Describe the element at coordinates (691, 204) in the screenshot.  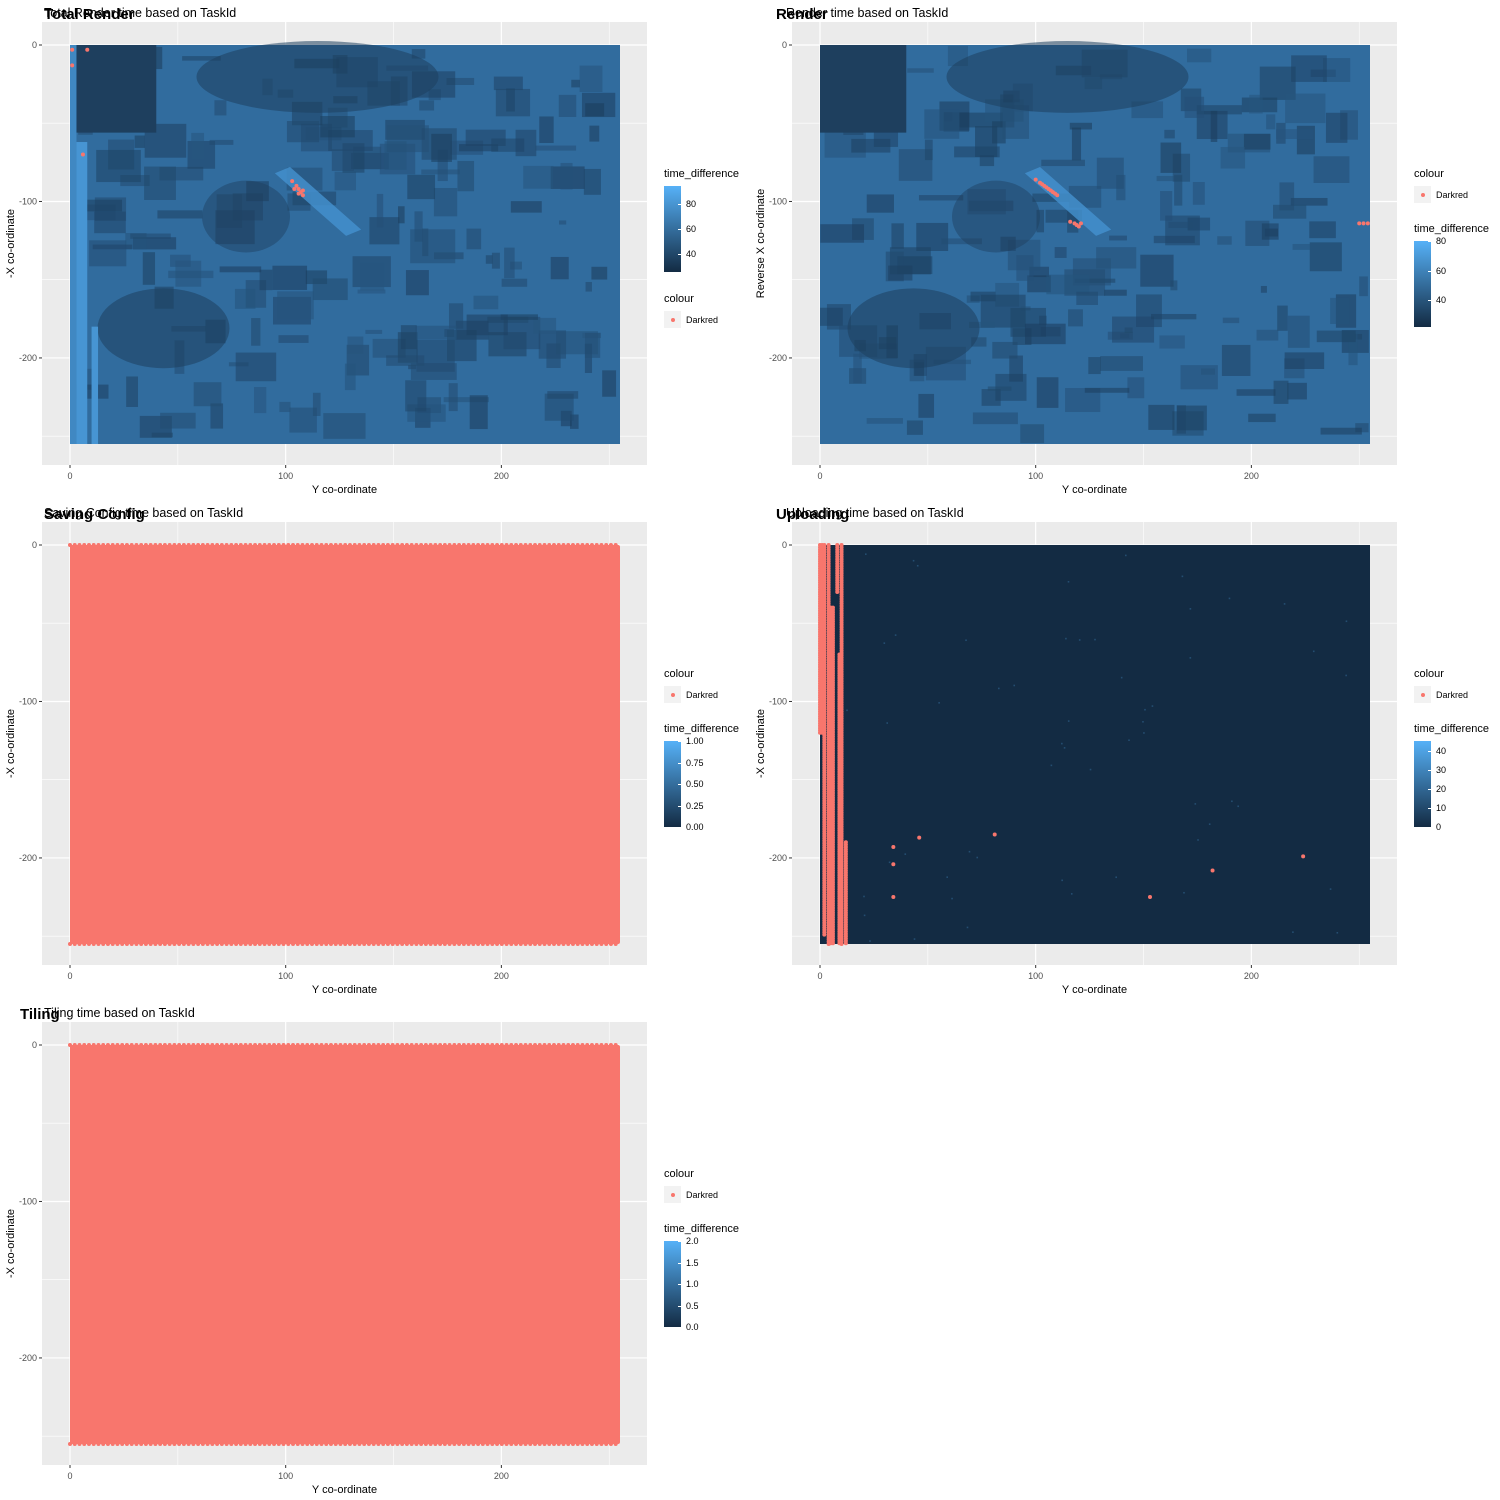
I see `colorbar-tick-label: 80` at that location.